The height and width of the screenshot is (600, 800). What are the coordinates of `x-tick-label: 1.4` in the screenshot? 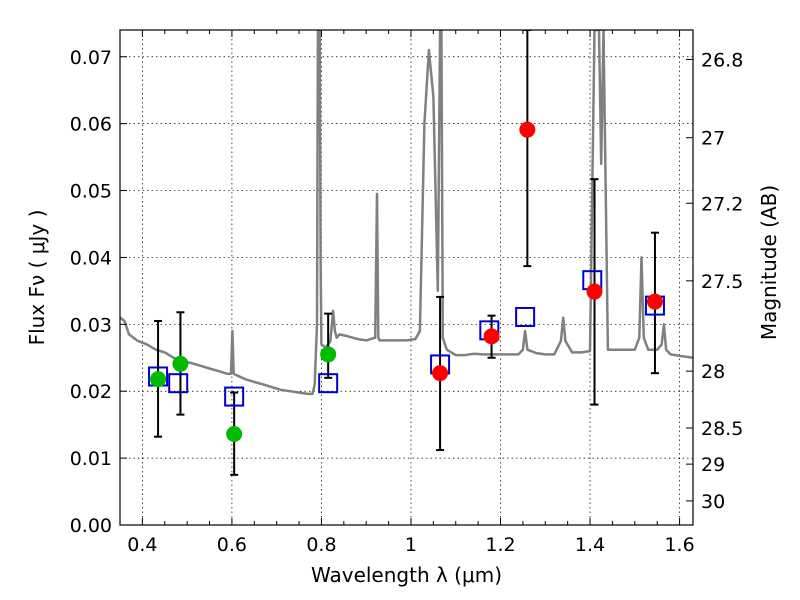 It's located at (590, 545).